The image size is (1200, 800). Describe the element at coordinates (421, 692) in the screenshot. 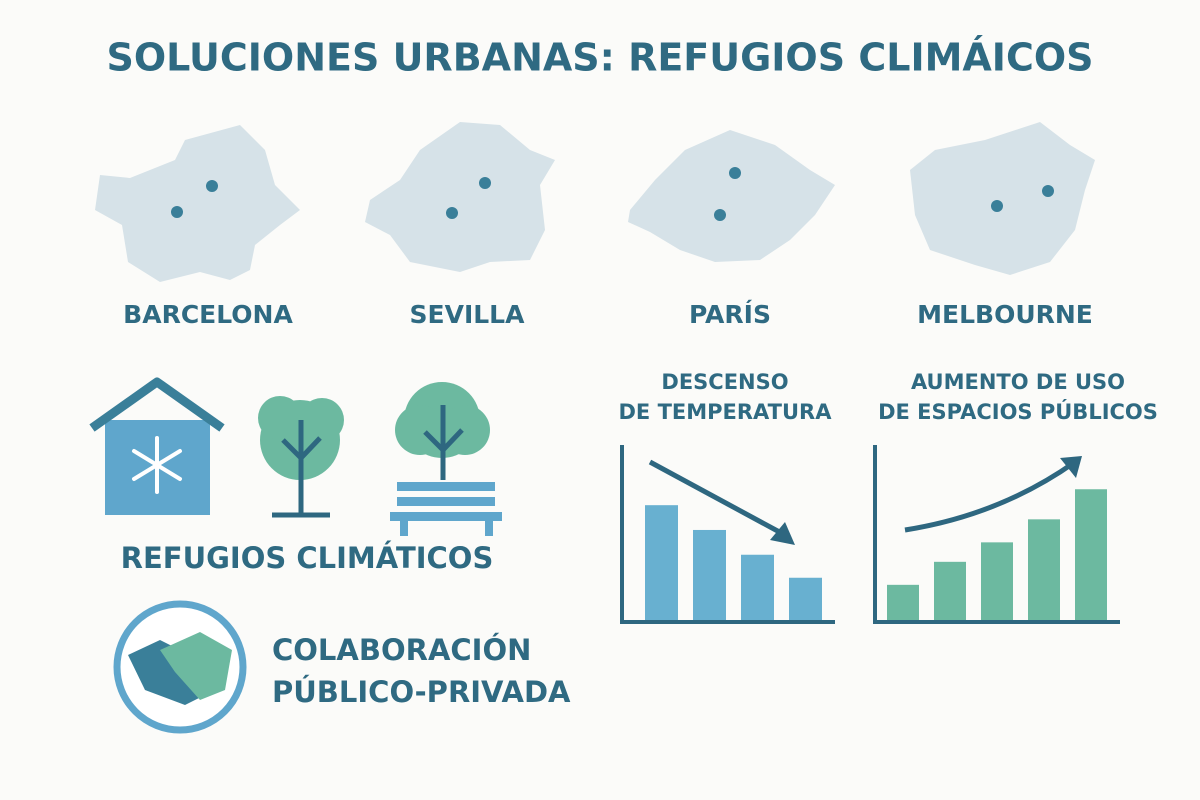

I see `collaboration-label: PÚBLICO-PRIVADA` at that location.